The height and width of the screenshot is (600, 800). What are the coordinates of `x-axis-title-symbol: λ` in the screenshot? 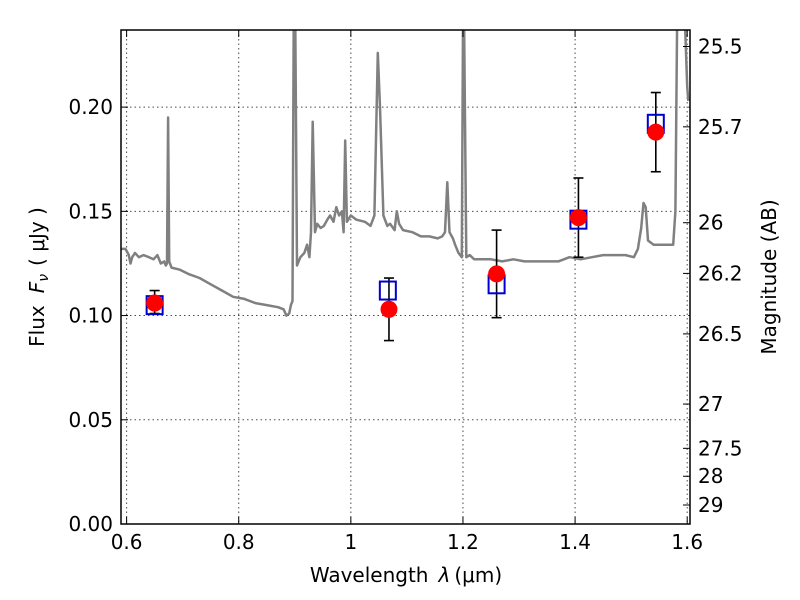 It's located at (444, 575).